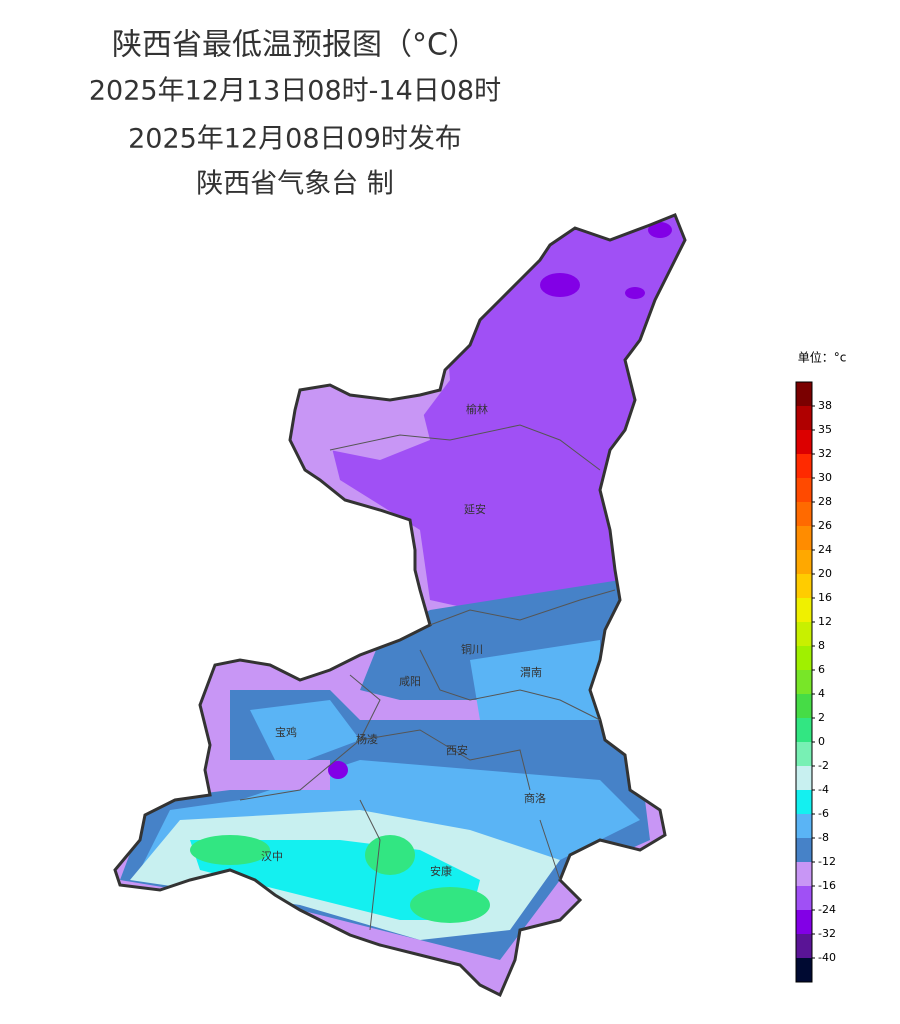 The width and height of the screenshot is (900, 1024). What do you see at coordinates (825, 549) in the screenshot?
I see `legend-tick-label: 24` at bounding box center [825, 549].